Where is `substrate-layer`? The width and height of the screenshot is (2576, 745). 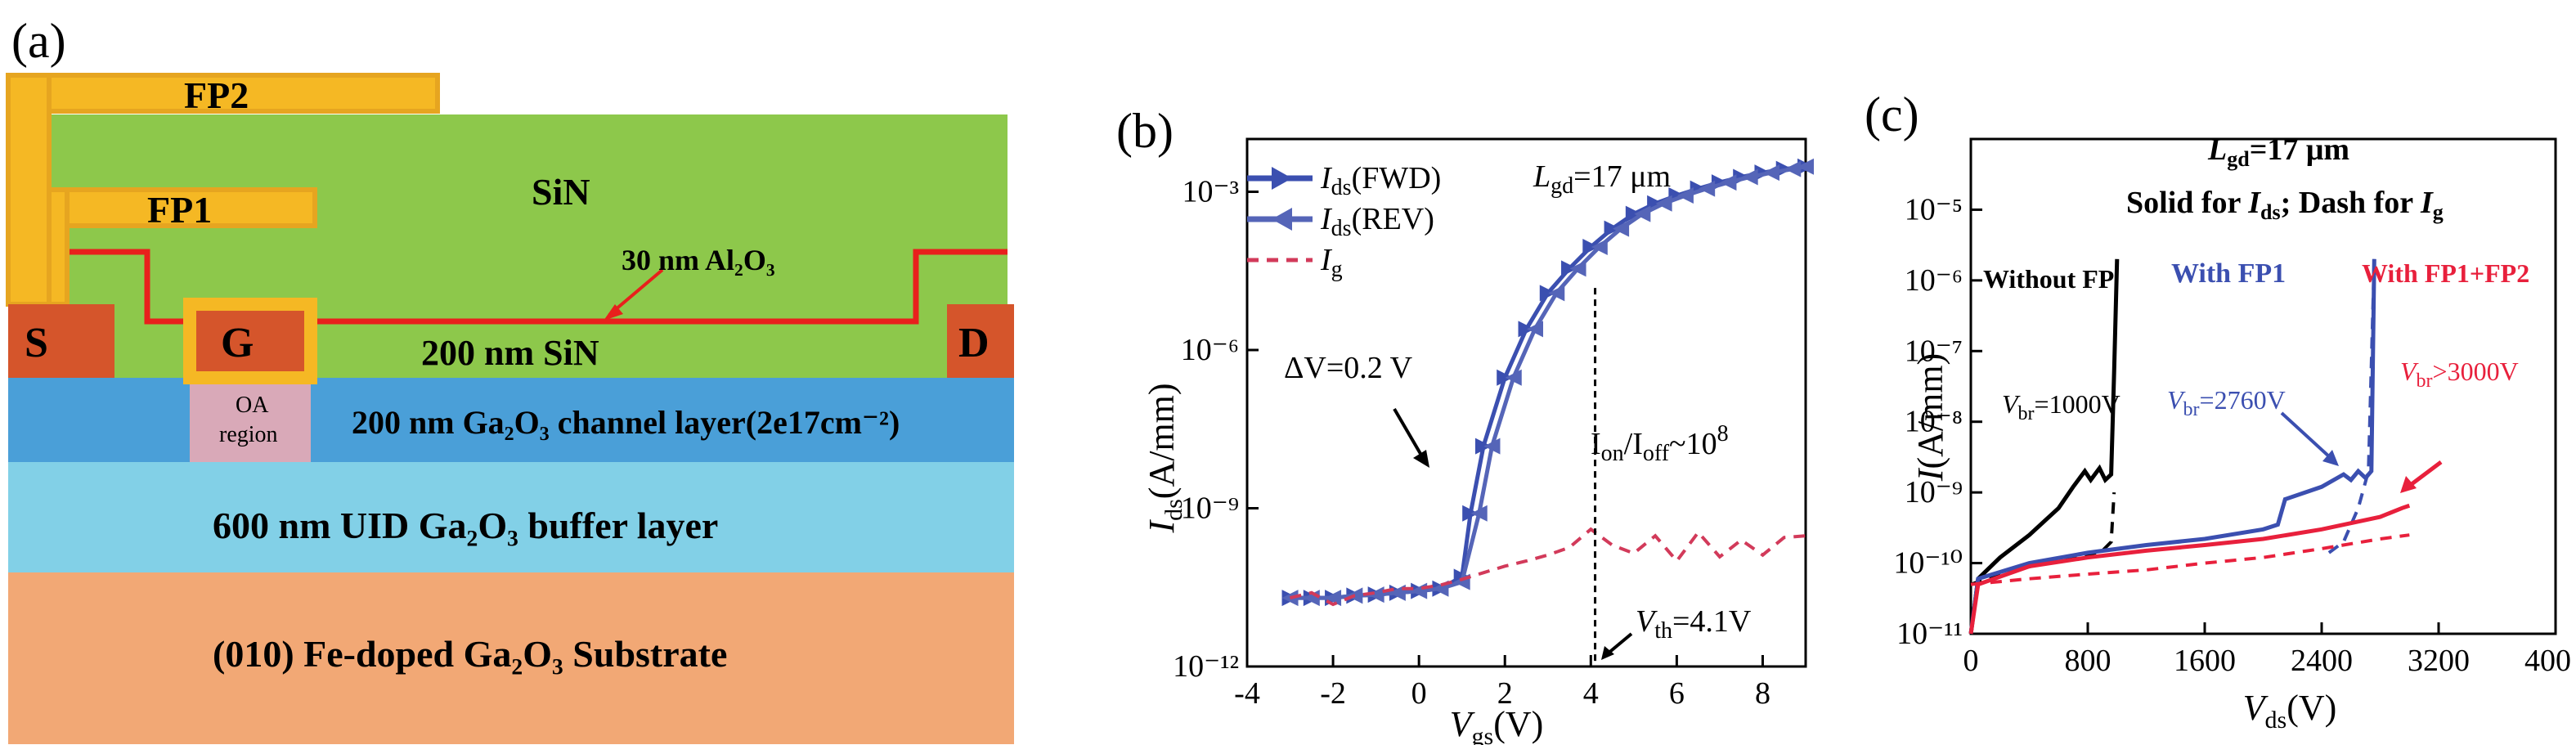 substrate-layer is located at coordinates (511, 658).